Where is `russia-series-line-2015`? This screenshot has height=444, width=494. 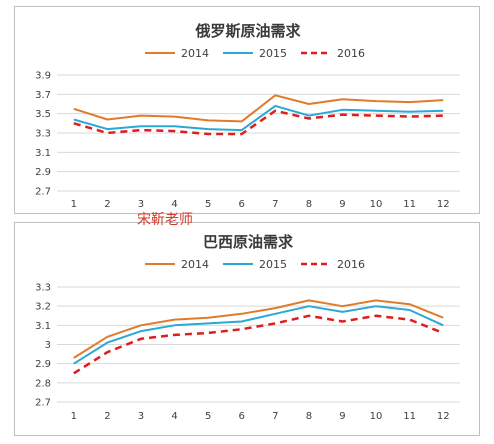
russia-series-line-2015 is located at coordinates (258, 118).